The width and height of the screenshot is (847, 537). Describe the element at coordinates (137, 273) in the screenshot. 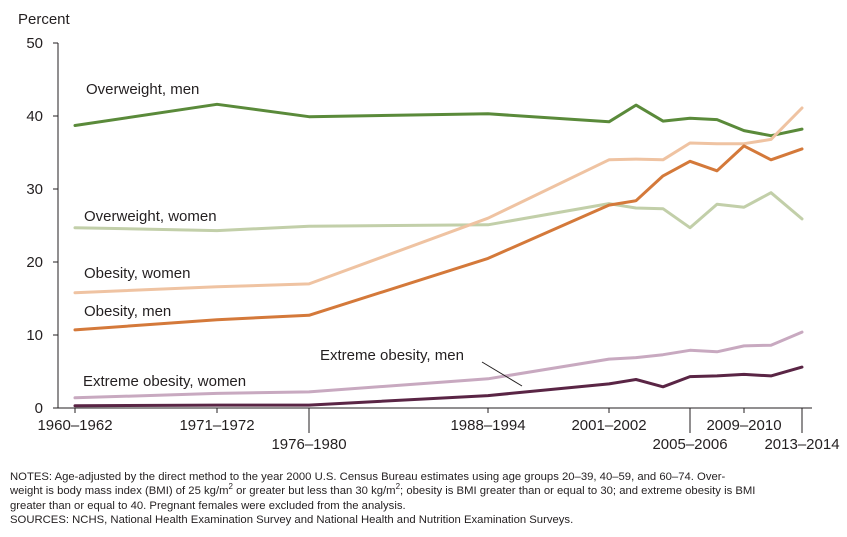

I see `series-label: Obesity, women` at that location.